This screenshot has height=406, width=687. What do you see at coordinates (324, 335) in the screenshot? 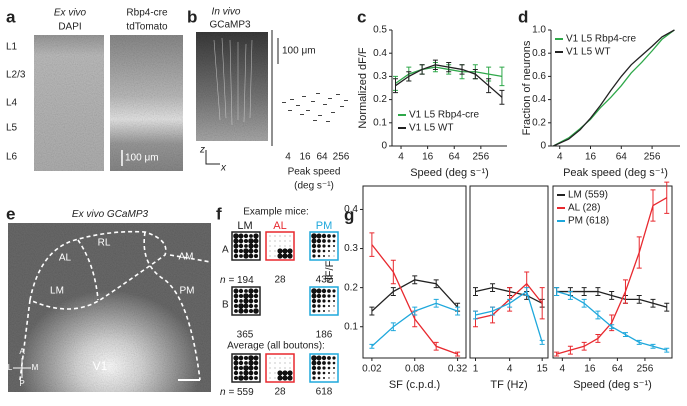
I see `count: 186` at bounding box center [324, 335].